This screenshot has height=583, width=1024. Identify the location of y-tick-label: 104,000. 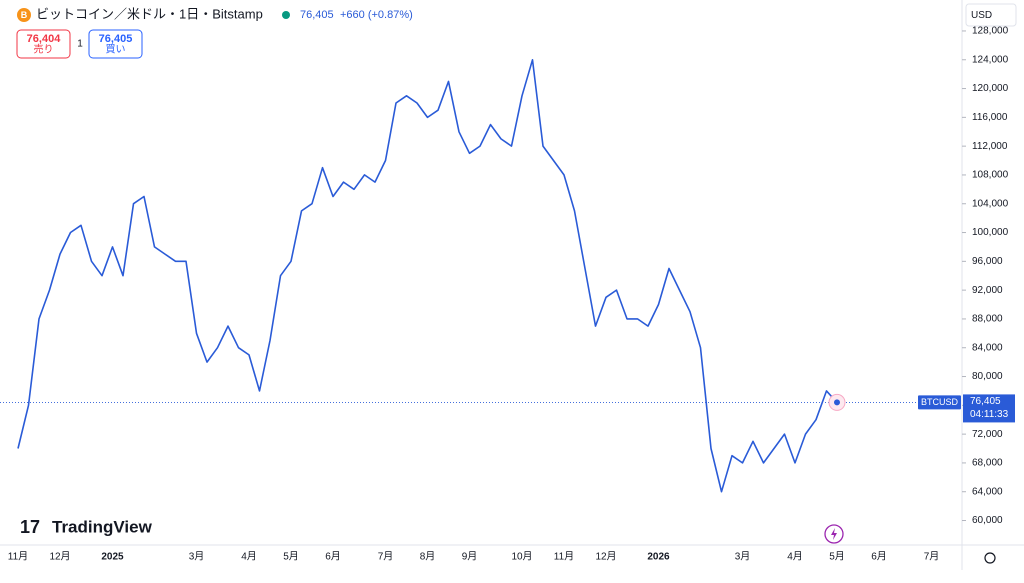
(990, 203).